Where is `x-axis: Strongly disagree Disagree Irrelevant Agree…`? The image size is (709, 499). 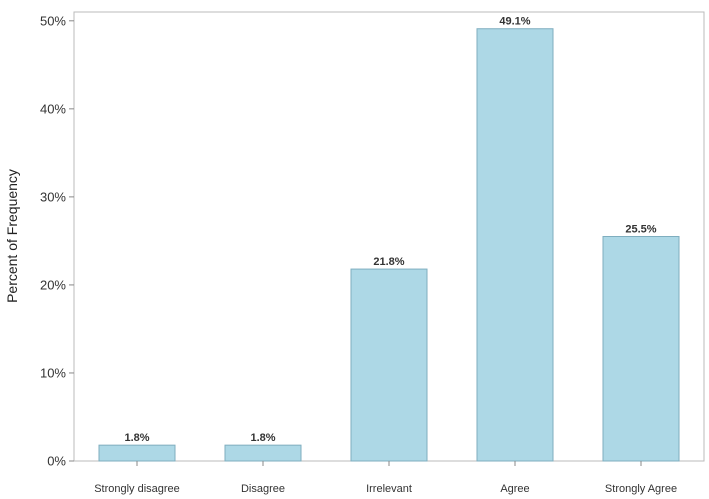
x-axis: Strongly disagree Disagree Irrelevant Agree… is located at coordinates (385, 478).